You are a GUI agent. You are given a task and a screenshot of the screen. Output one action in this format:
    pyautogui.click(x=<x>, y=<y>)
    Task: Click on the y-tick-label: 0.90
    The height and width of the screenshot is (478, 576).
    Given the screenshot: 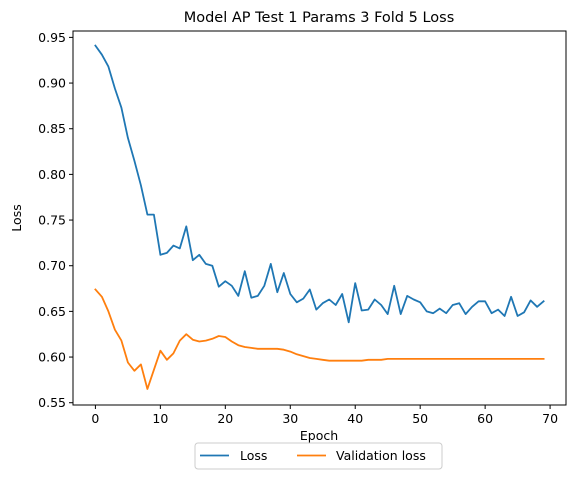 What is the action you would take?
    pyautogui.click(x=52, y=83)
    